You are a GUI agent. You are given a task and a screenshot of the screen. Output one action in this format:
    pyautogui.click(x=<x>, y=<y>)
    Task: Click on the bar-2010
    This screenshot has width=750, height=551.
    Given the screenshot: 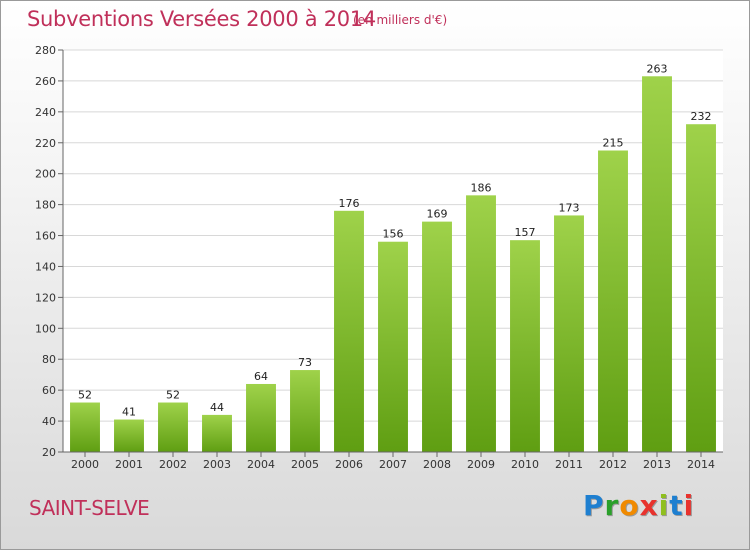 What is the action you would take?
    pyautogui.click(x=525, y=346)
    